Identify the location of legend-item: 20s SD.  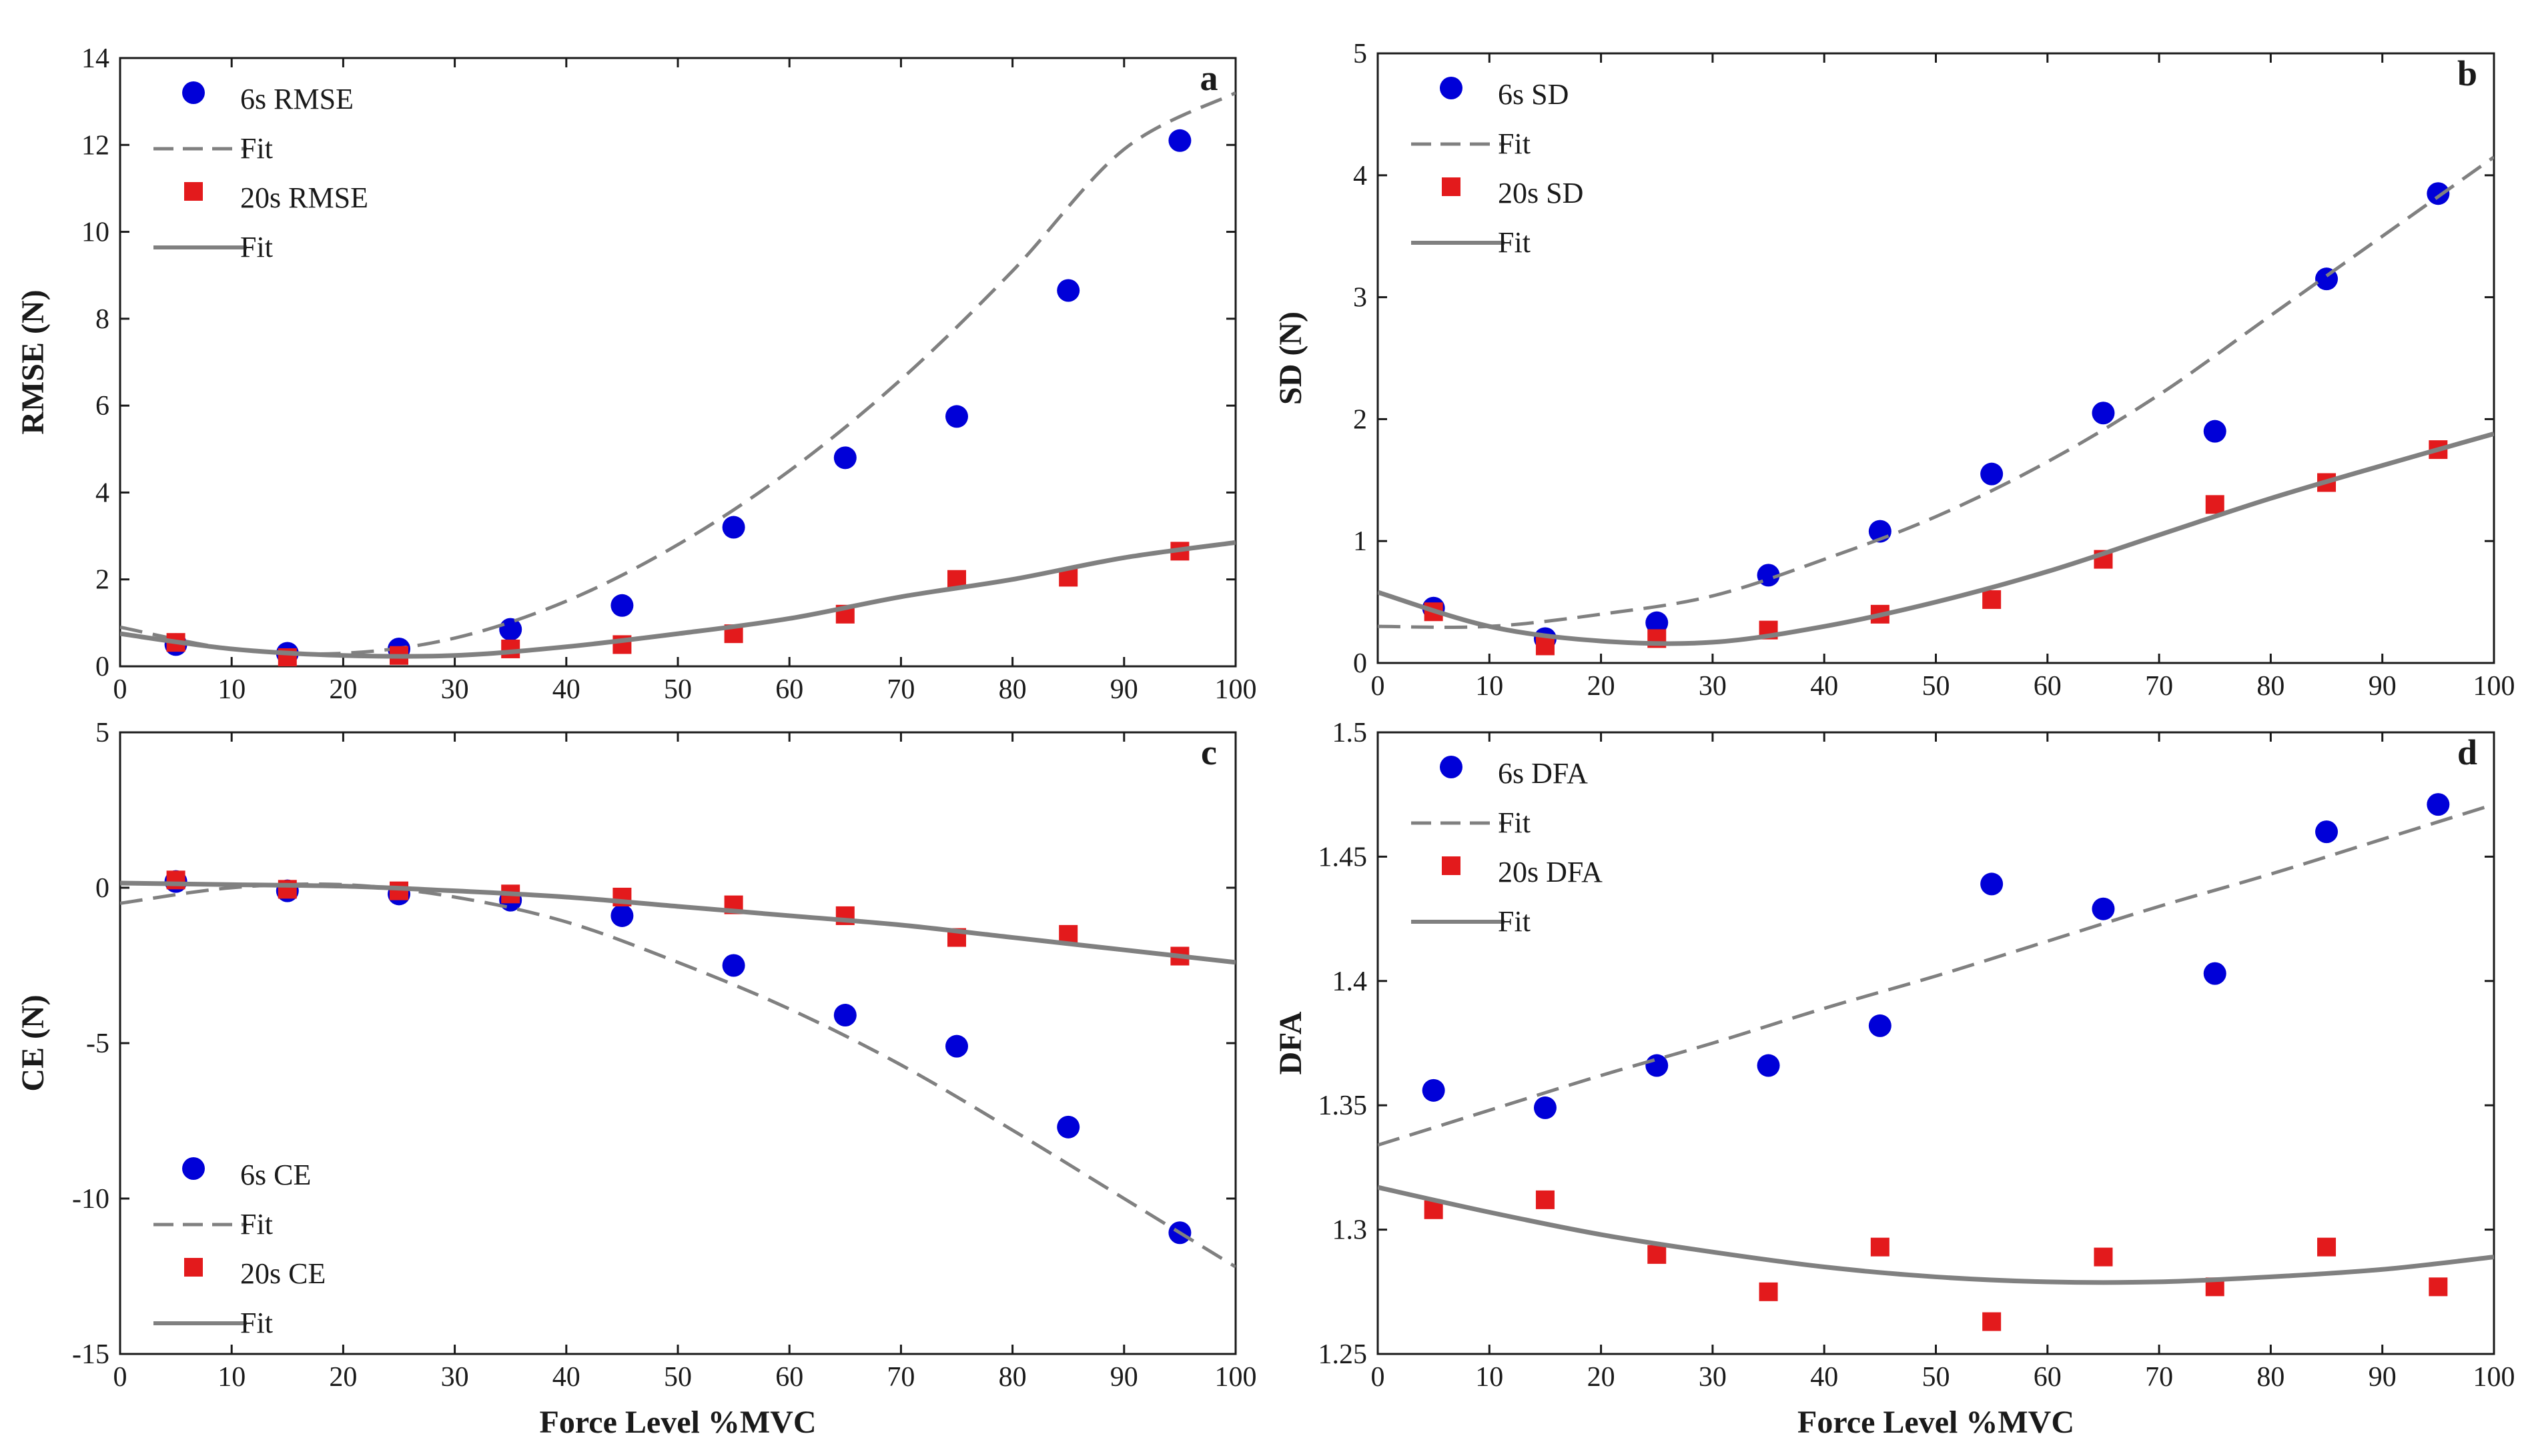
(1512, 193).